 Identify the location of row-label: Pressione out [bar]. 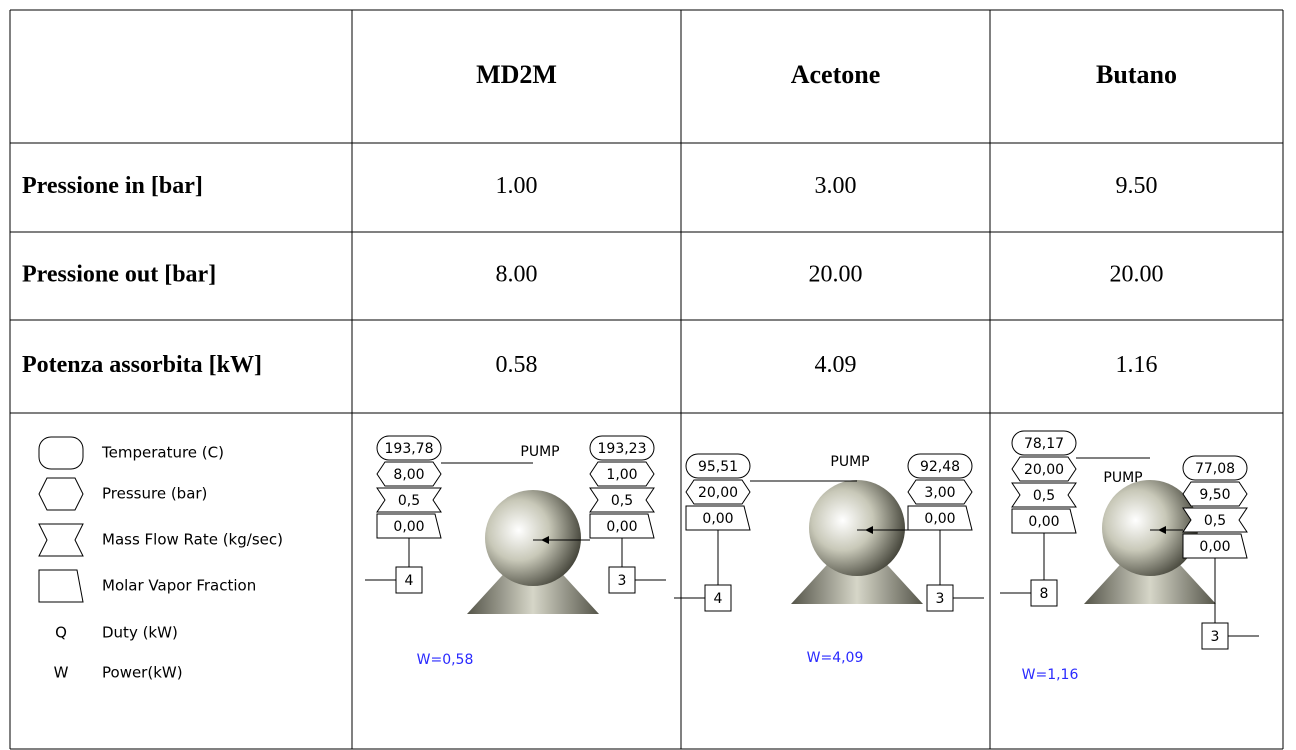
(119, 275).